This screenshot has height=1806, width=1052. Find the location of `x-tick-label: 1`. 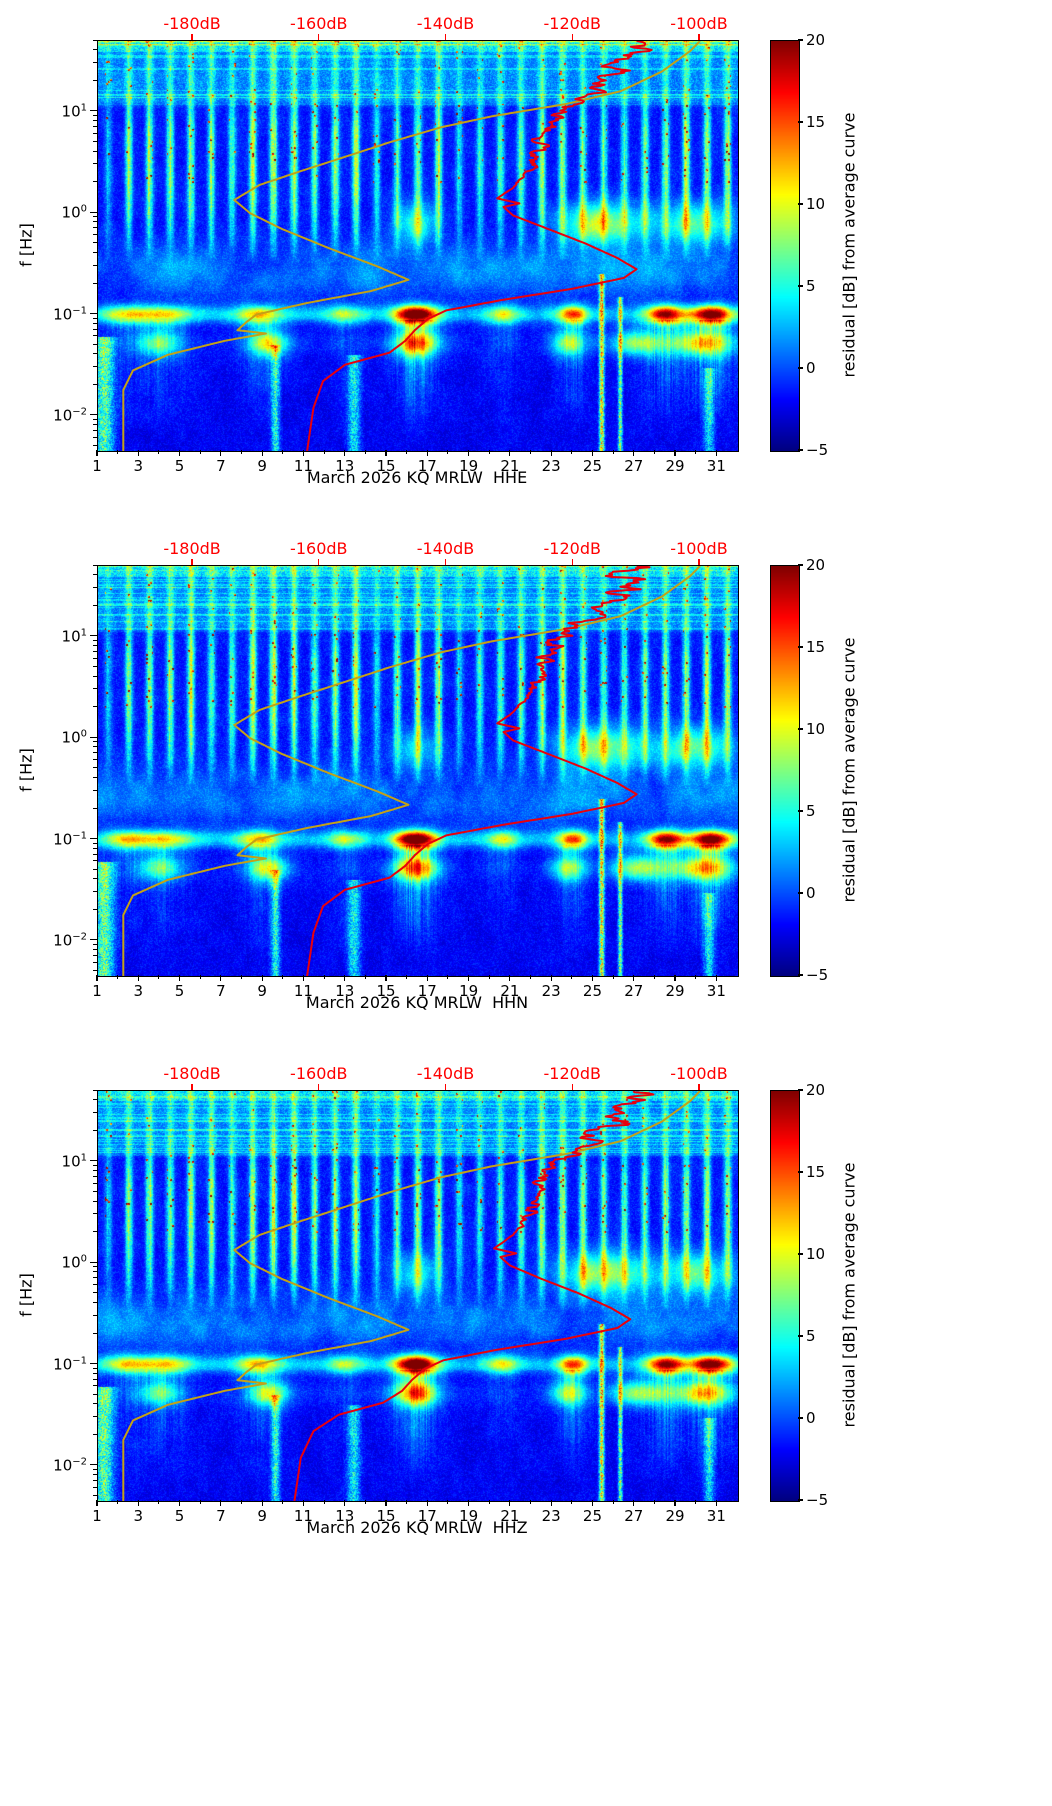

x-tick-label: 1 is located at coordinates (97, 991).